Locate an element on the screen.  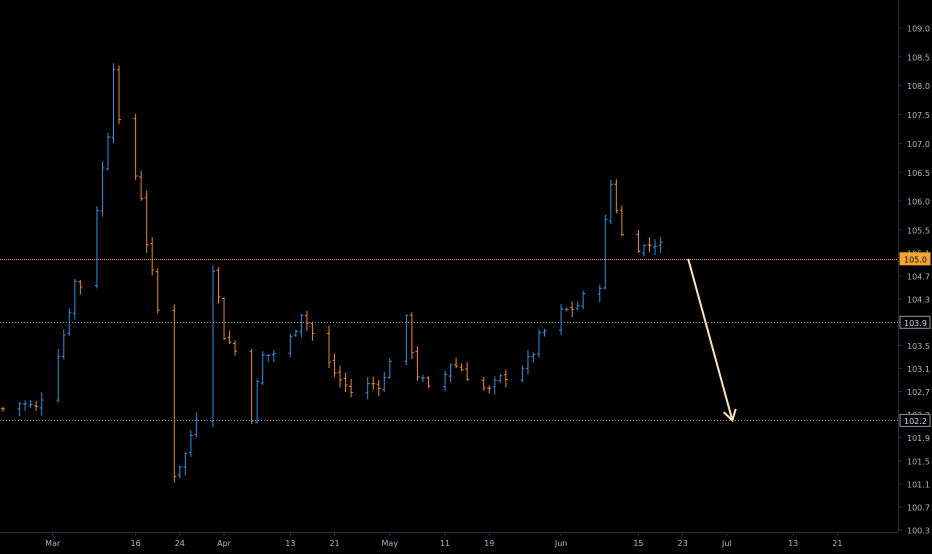
time-tick-label: Mar is located at coordinates (53, 543).